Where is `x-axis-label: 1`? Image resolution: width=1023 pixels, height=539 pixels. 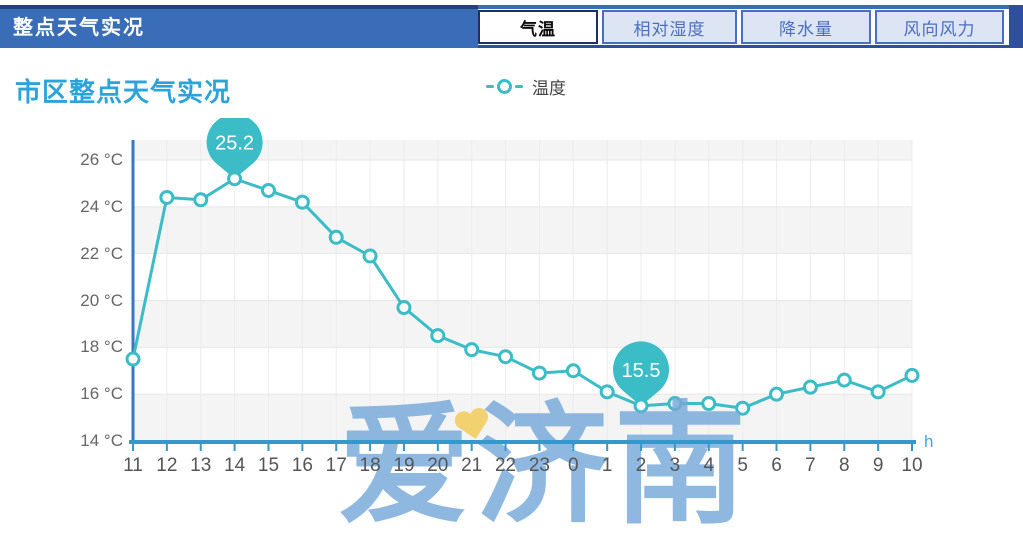 x-axis-label: 1 is located at coordinates (607, 465).